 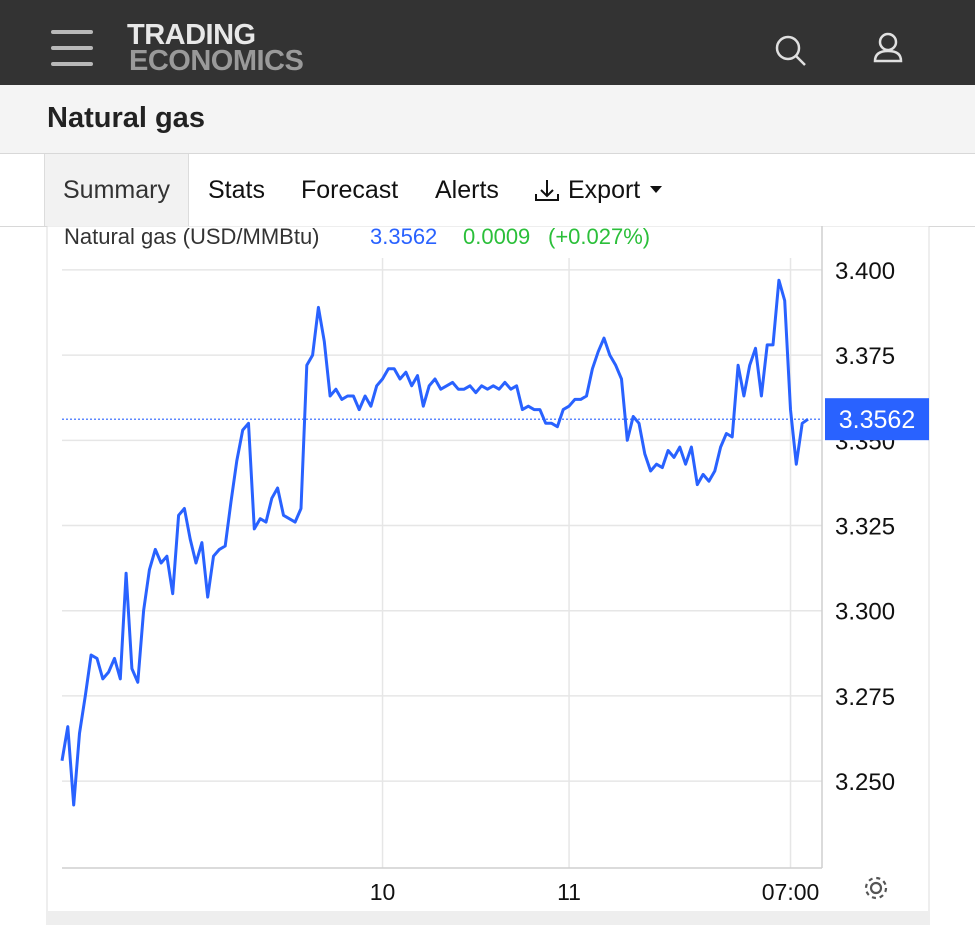 I want to click on menu-icon, so click(x=72, y=48).